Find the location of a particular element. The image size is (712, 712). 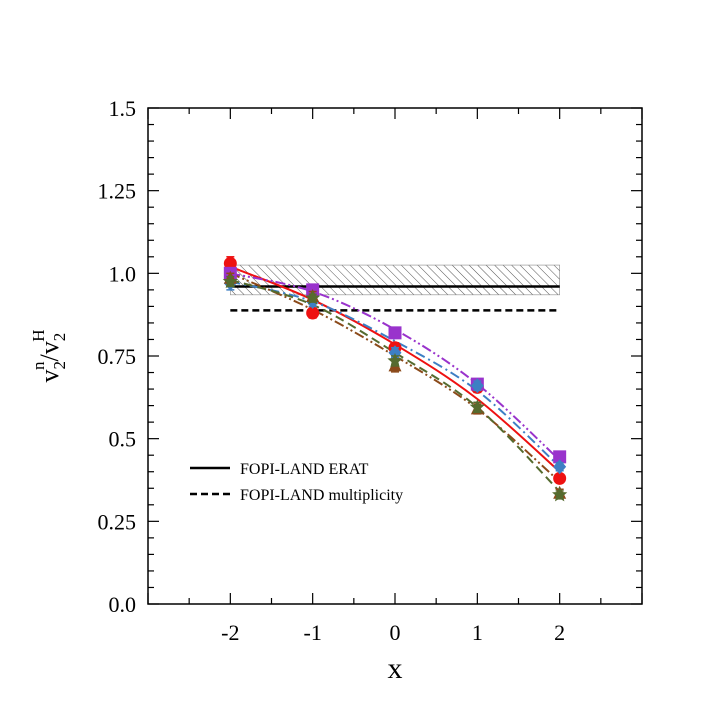

y-axis-title: v2n/v2H is located at coordinates (49, 355).